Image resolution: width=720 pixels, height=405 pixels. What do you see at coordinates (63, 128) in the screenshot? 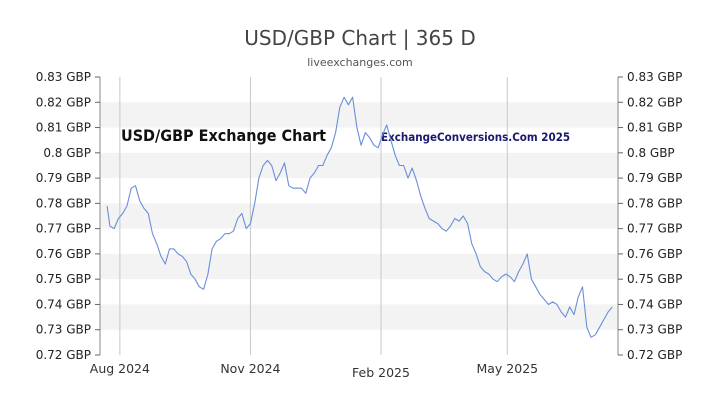
I see `y-tick-label-left: 0.81 GBP` at bounding box center [63, 128].